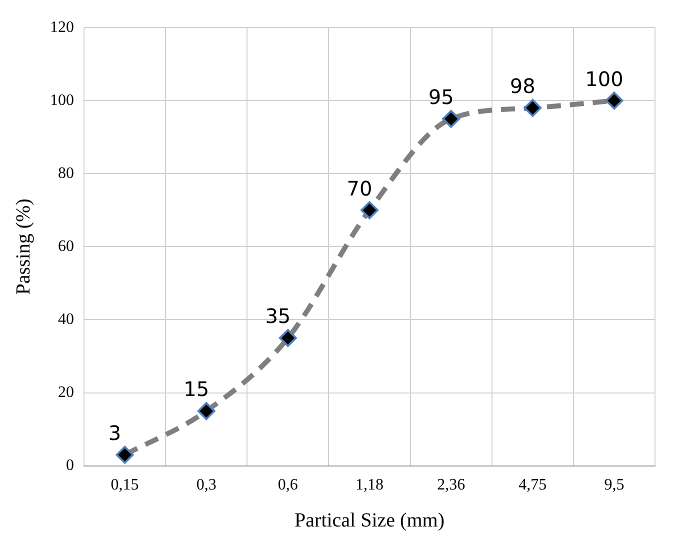 The image size is (678, 545). I want to click on y-tick-label: 80, so click(66, 173).